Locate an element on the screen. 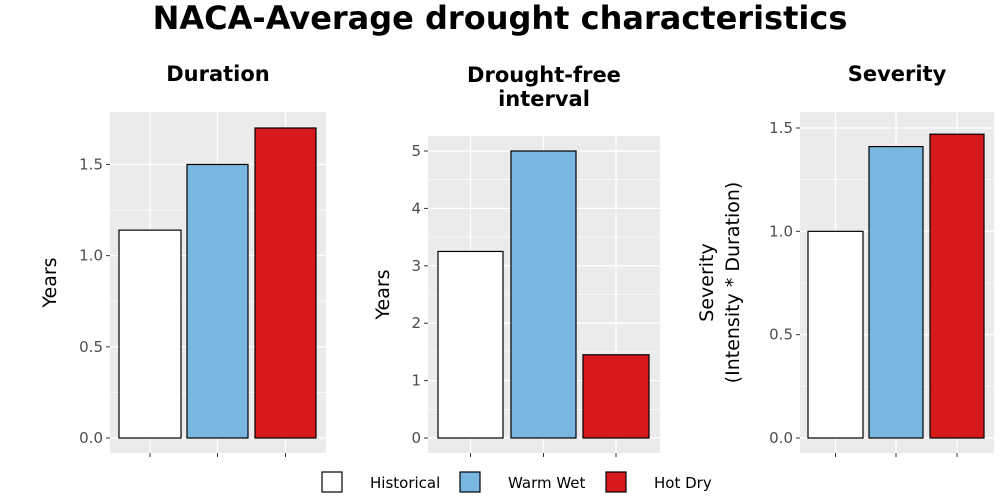 This screenshot has width=1000, height=500. legend-item-hot-dry: Hot Dry is located at coordinates (658, 482).